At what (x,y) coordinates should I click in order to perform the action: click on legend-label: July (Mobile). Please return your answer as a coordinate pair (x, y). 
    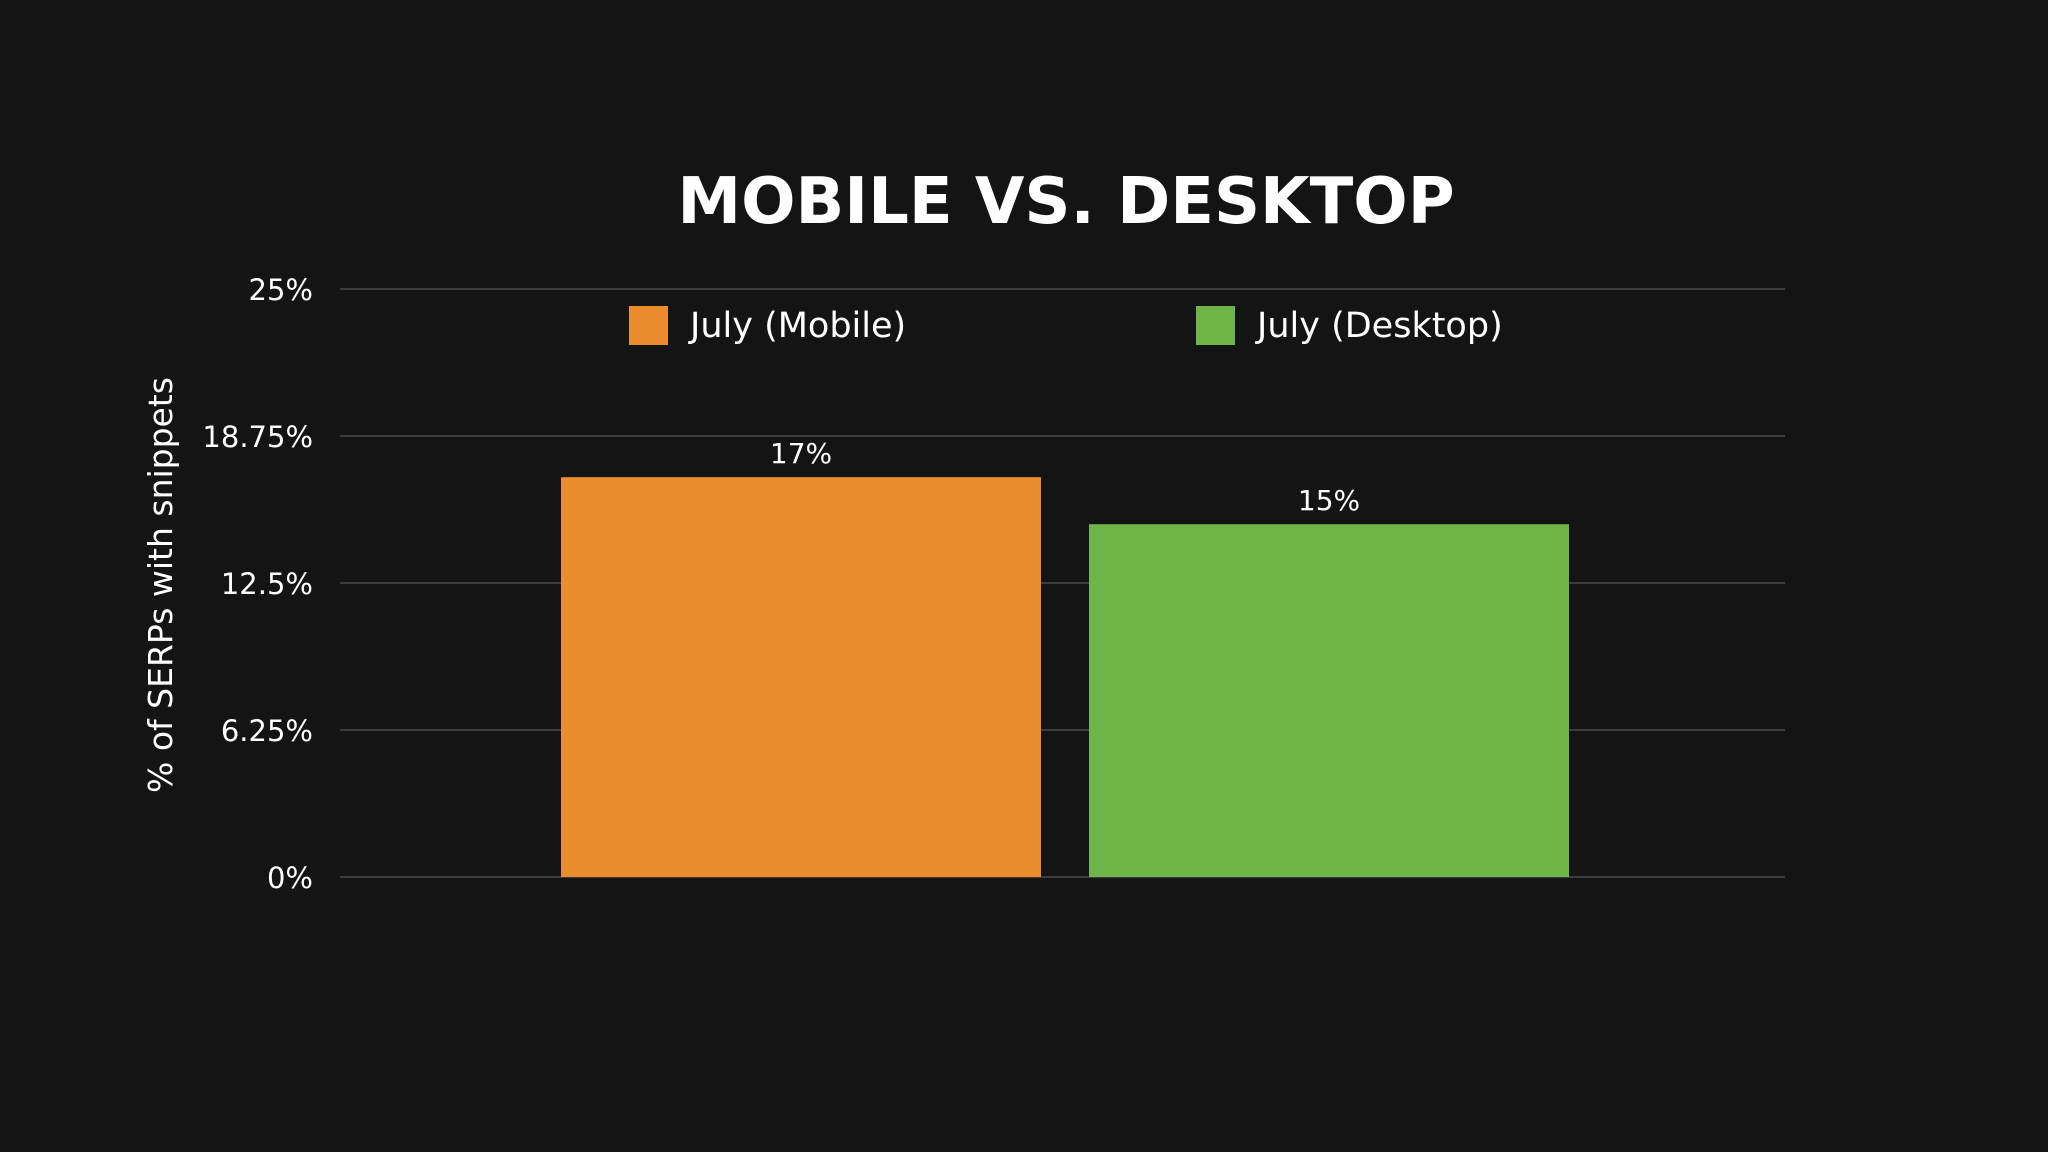
    Looking at the image, I should click on (797, 326).